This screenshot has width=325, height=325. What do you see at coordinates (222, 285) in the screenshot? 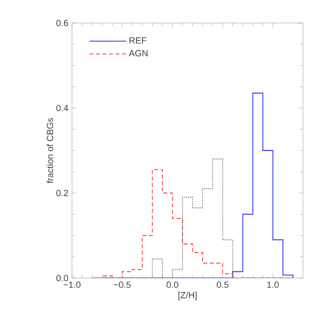
I see `x-tick-label: 0.5` at bounding box center [222, 285].